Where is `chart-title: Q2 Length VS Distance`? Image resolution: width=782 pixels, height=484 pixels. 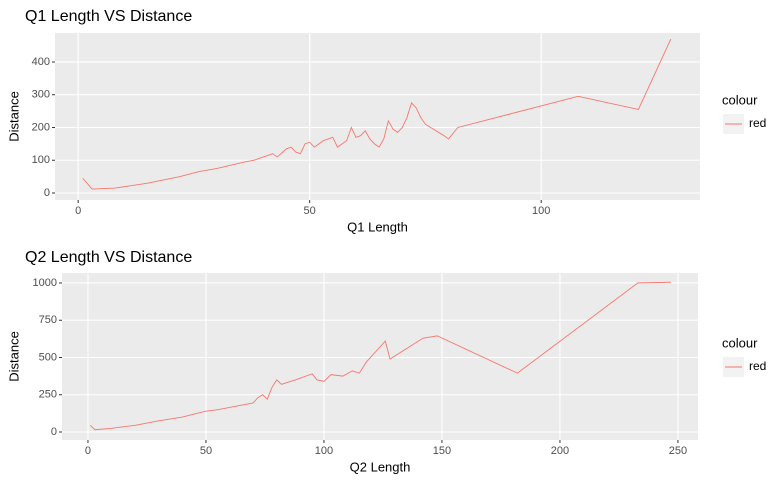 chart-title: Q2 Length VS Distance is located at coordinates (108, 257).